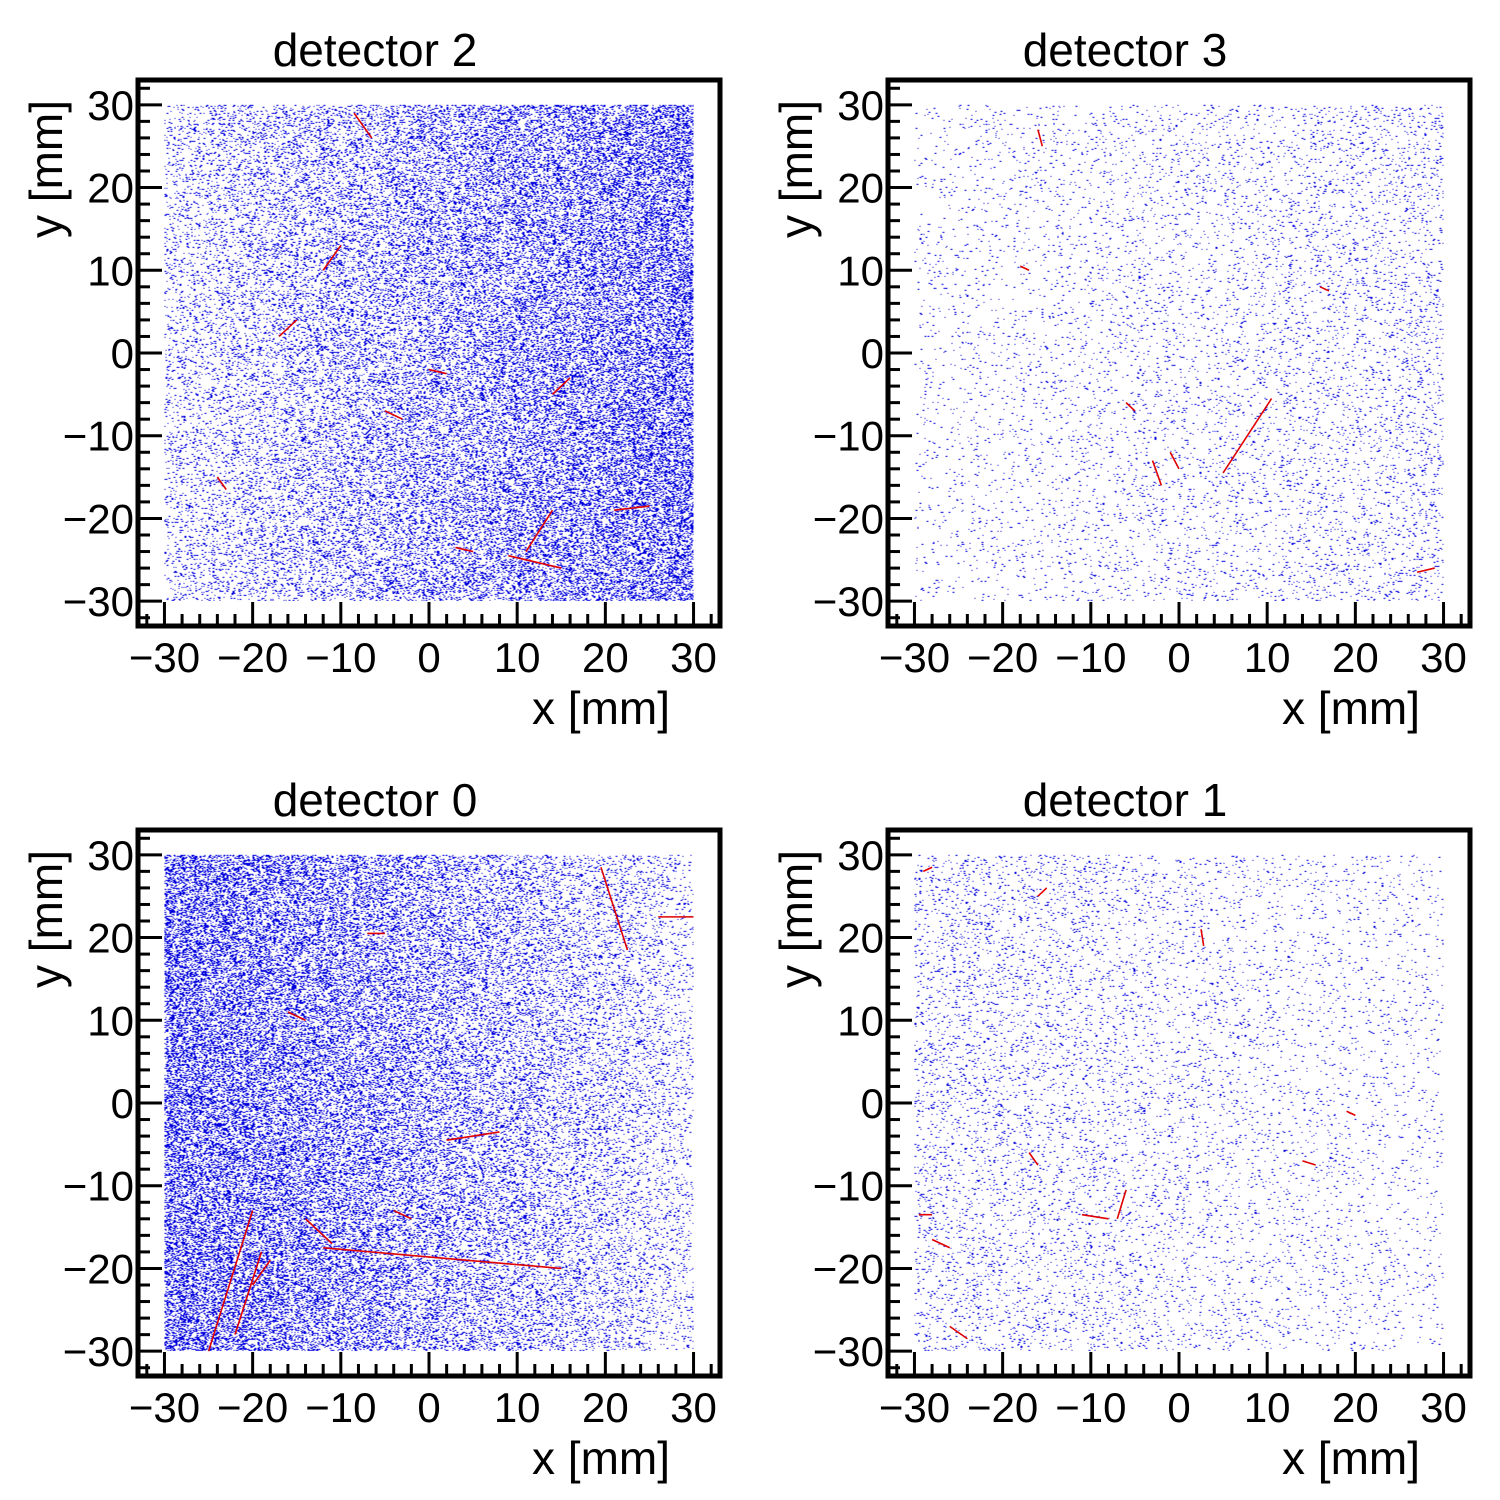 This screenshot has width=1500, height=1500. What do you see at coordinates (375, 50) in the screenshot?
I see `panel-title: detector 2` at bounding box center [375, 50].